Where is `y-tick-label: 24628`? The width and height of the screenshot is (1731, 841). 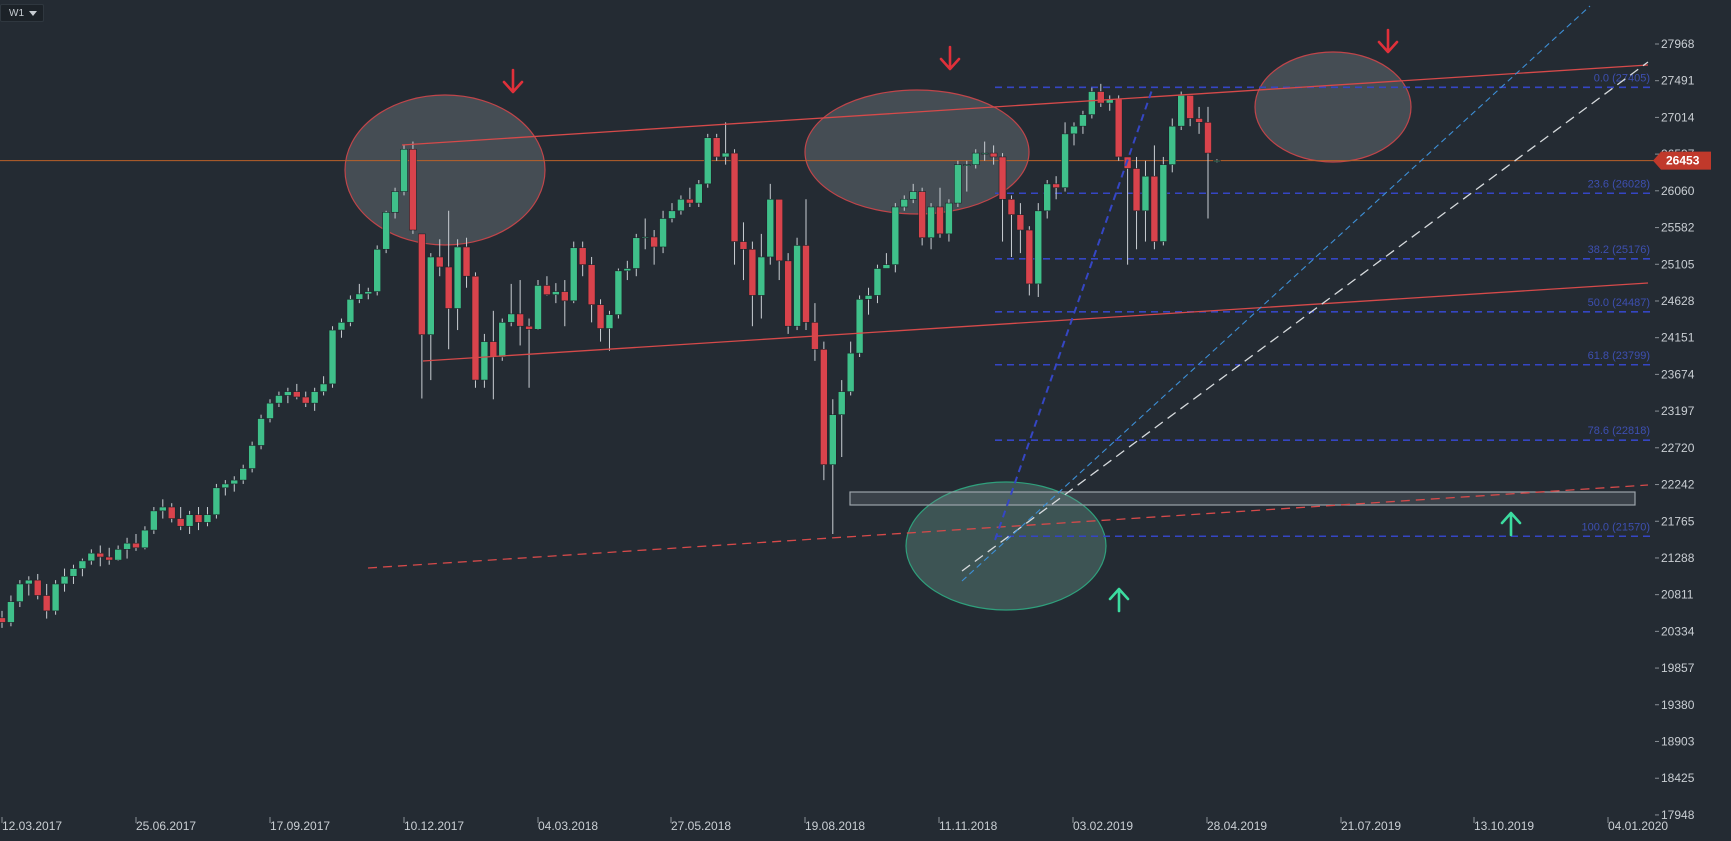
y-tick-label: 24628 is located at coordinates (1678, 301).